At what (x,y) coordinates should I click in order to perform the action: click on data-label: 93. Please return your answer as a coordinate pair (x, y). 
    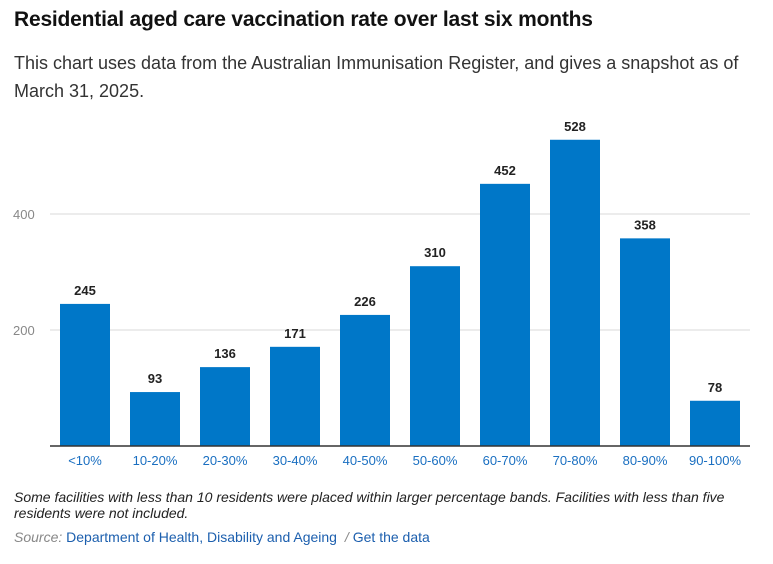
    Looking at the image, I should click on (155, 378).